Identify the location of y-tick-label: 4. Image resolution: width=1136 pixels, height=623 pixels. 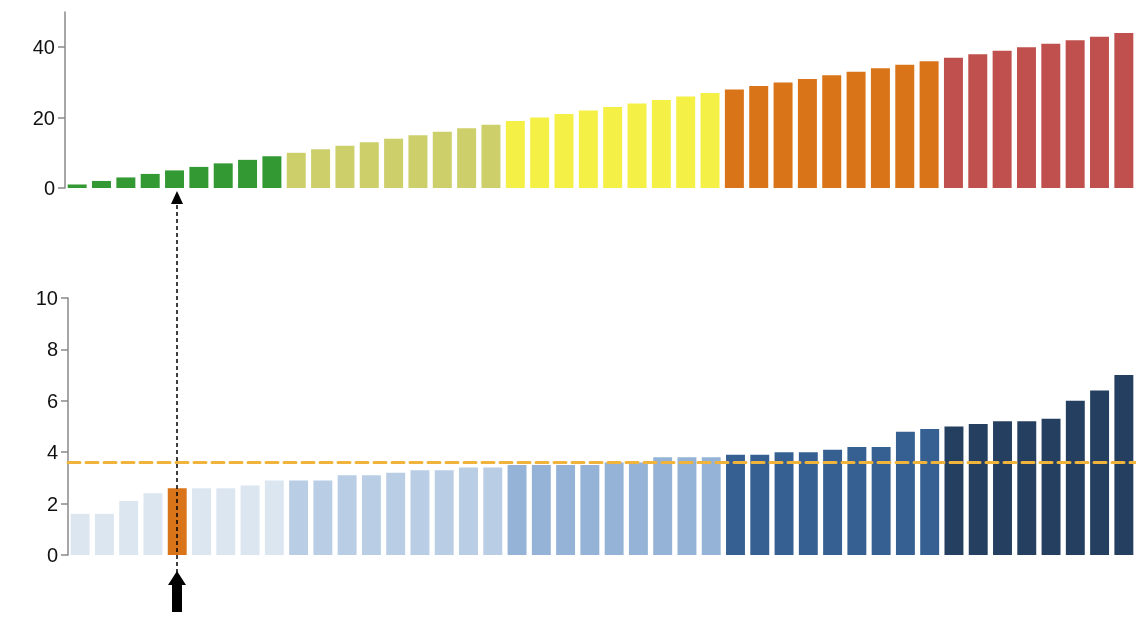
(52, 452).